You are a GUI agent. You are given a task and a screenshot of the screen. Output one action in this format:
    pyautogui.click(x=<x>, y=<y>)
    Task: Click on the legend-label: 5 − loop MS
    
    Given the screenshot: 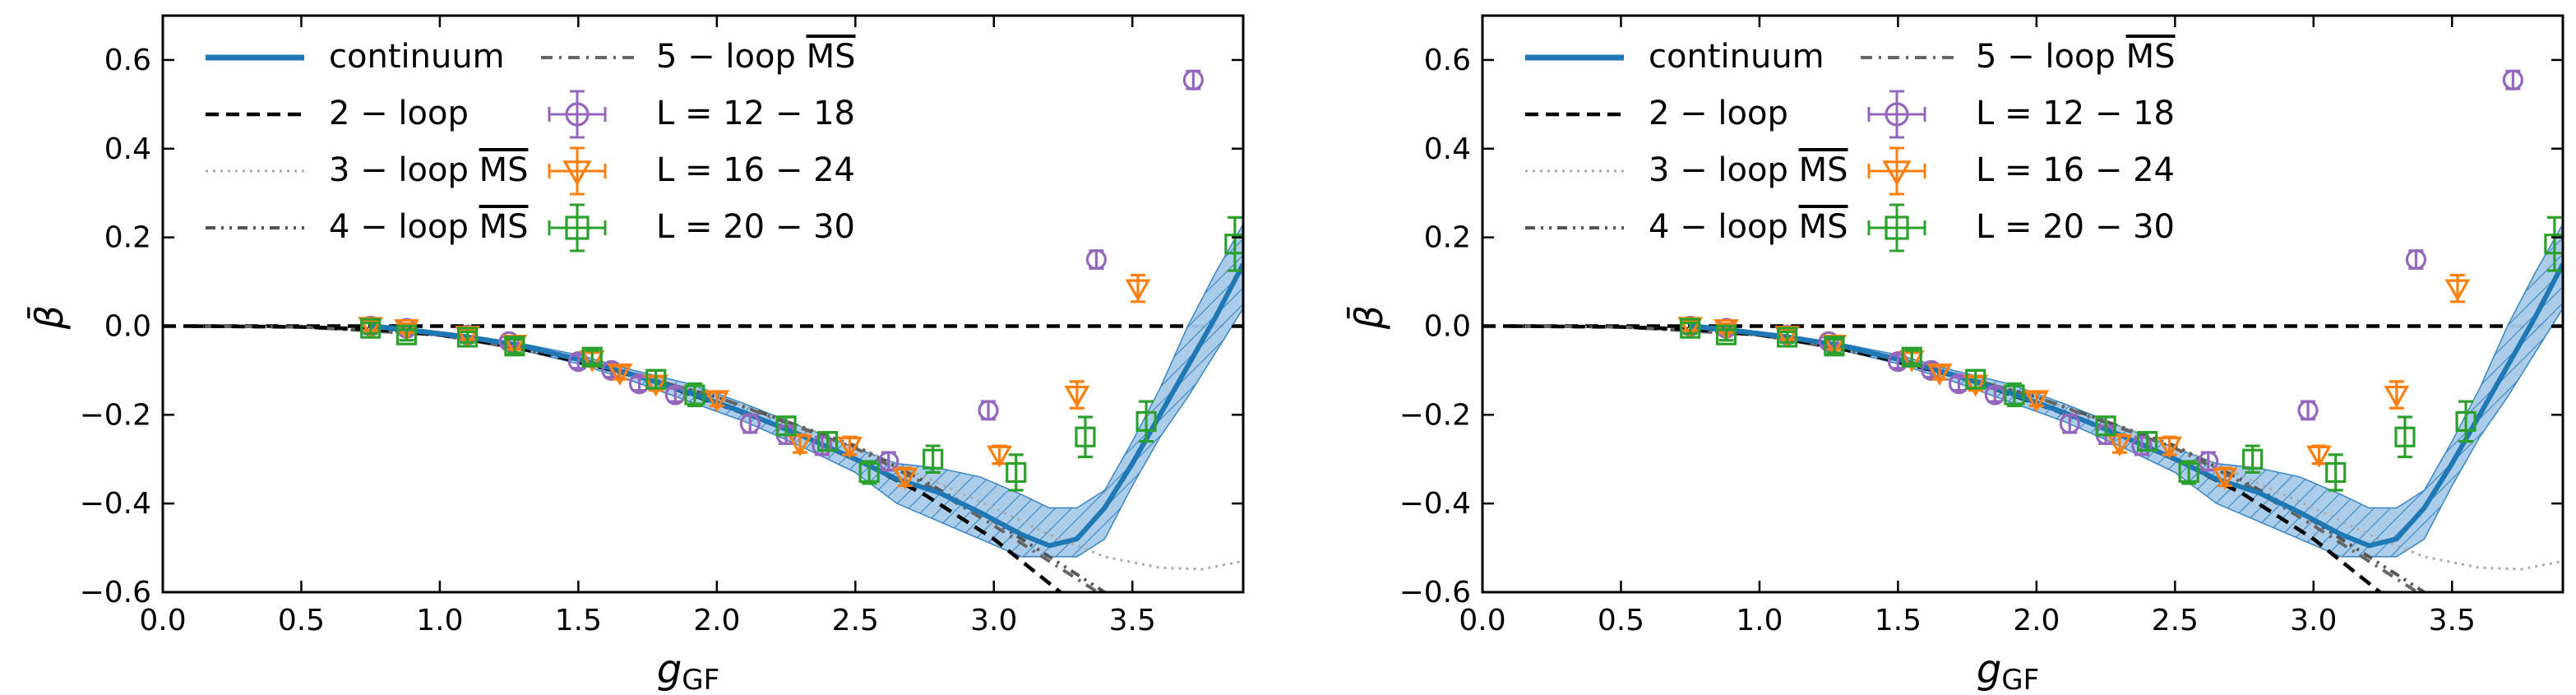 What is the action you would take?
    pyautogui.click(x=755, y=57)
    